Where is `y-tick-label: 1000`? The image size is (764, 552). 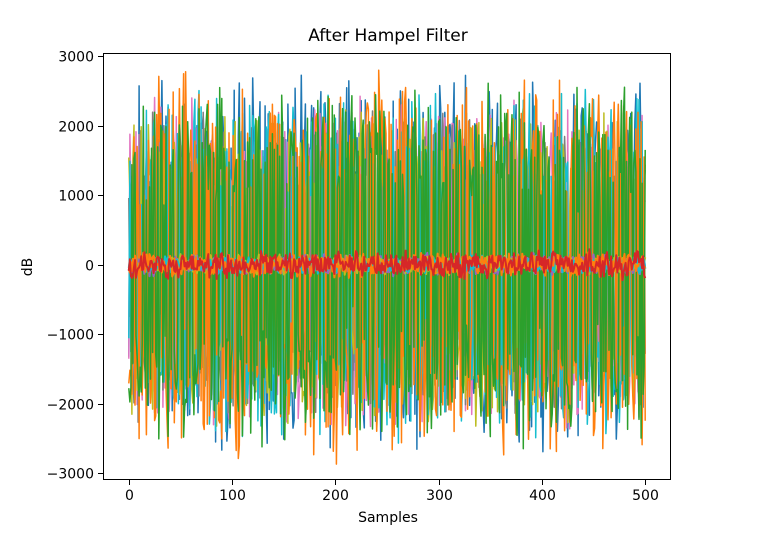
y-tick-label: 1000 is located at coordinates (76, 197).